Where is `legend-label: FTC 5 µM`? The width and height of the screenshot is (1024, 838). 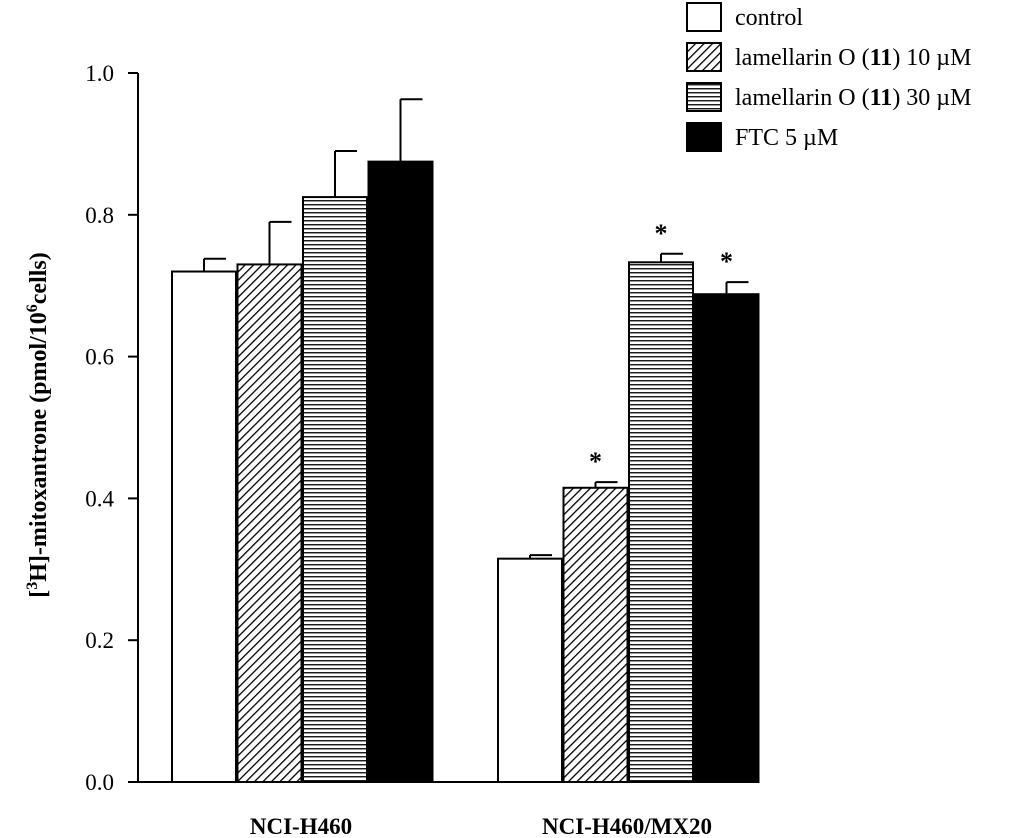
legend-label: FTC 5 µM is located at coordinates (786, 138).